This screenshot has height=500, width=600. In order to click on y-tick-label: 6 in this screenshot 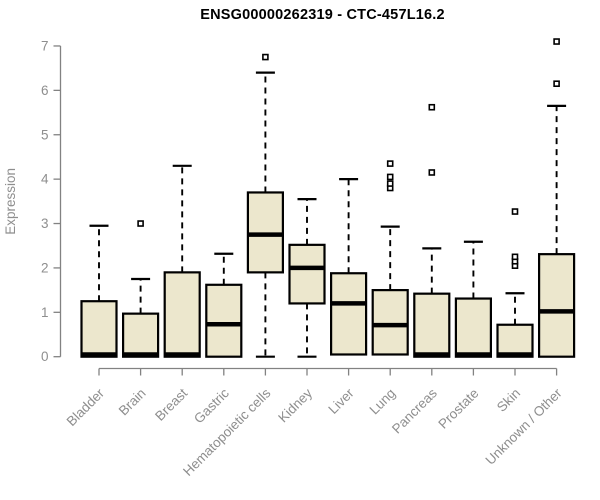, I will do `click(45, 90)`.